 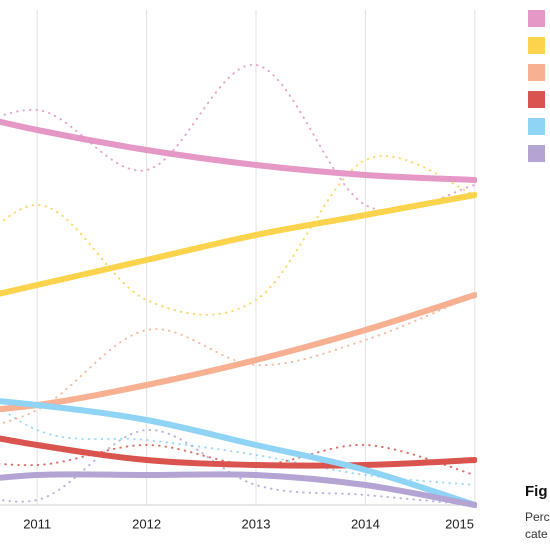 What do you see at coordinates (459, 523) in the screenshot?
I see `x-tick-label: 2015` at bounding box center [459, 523].